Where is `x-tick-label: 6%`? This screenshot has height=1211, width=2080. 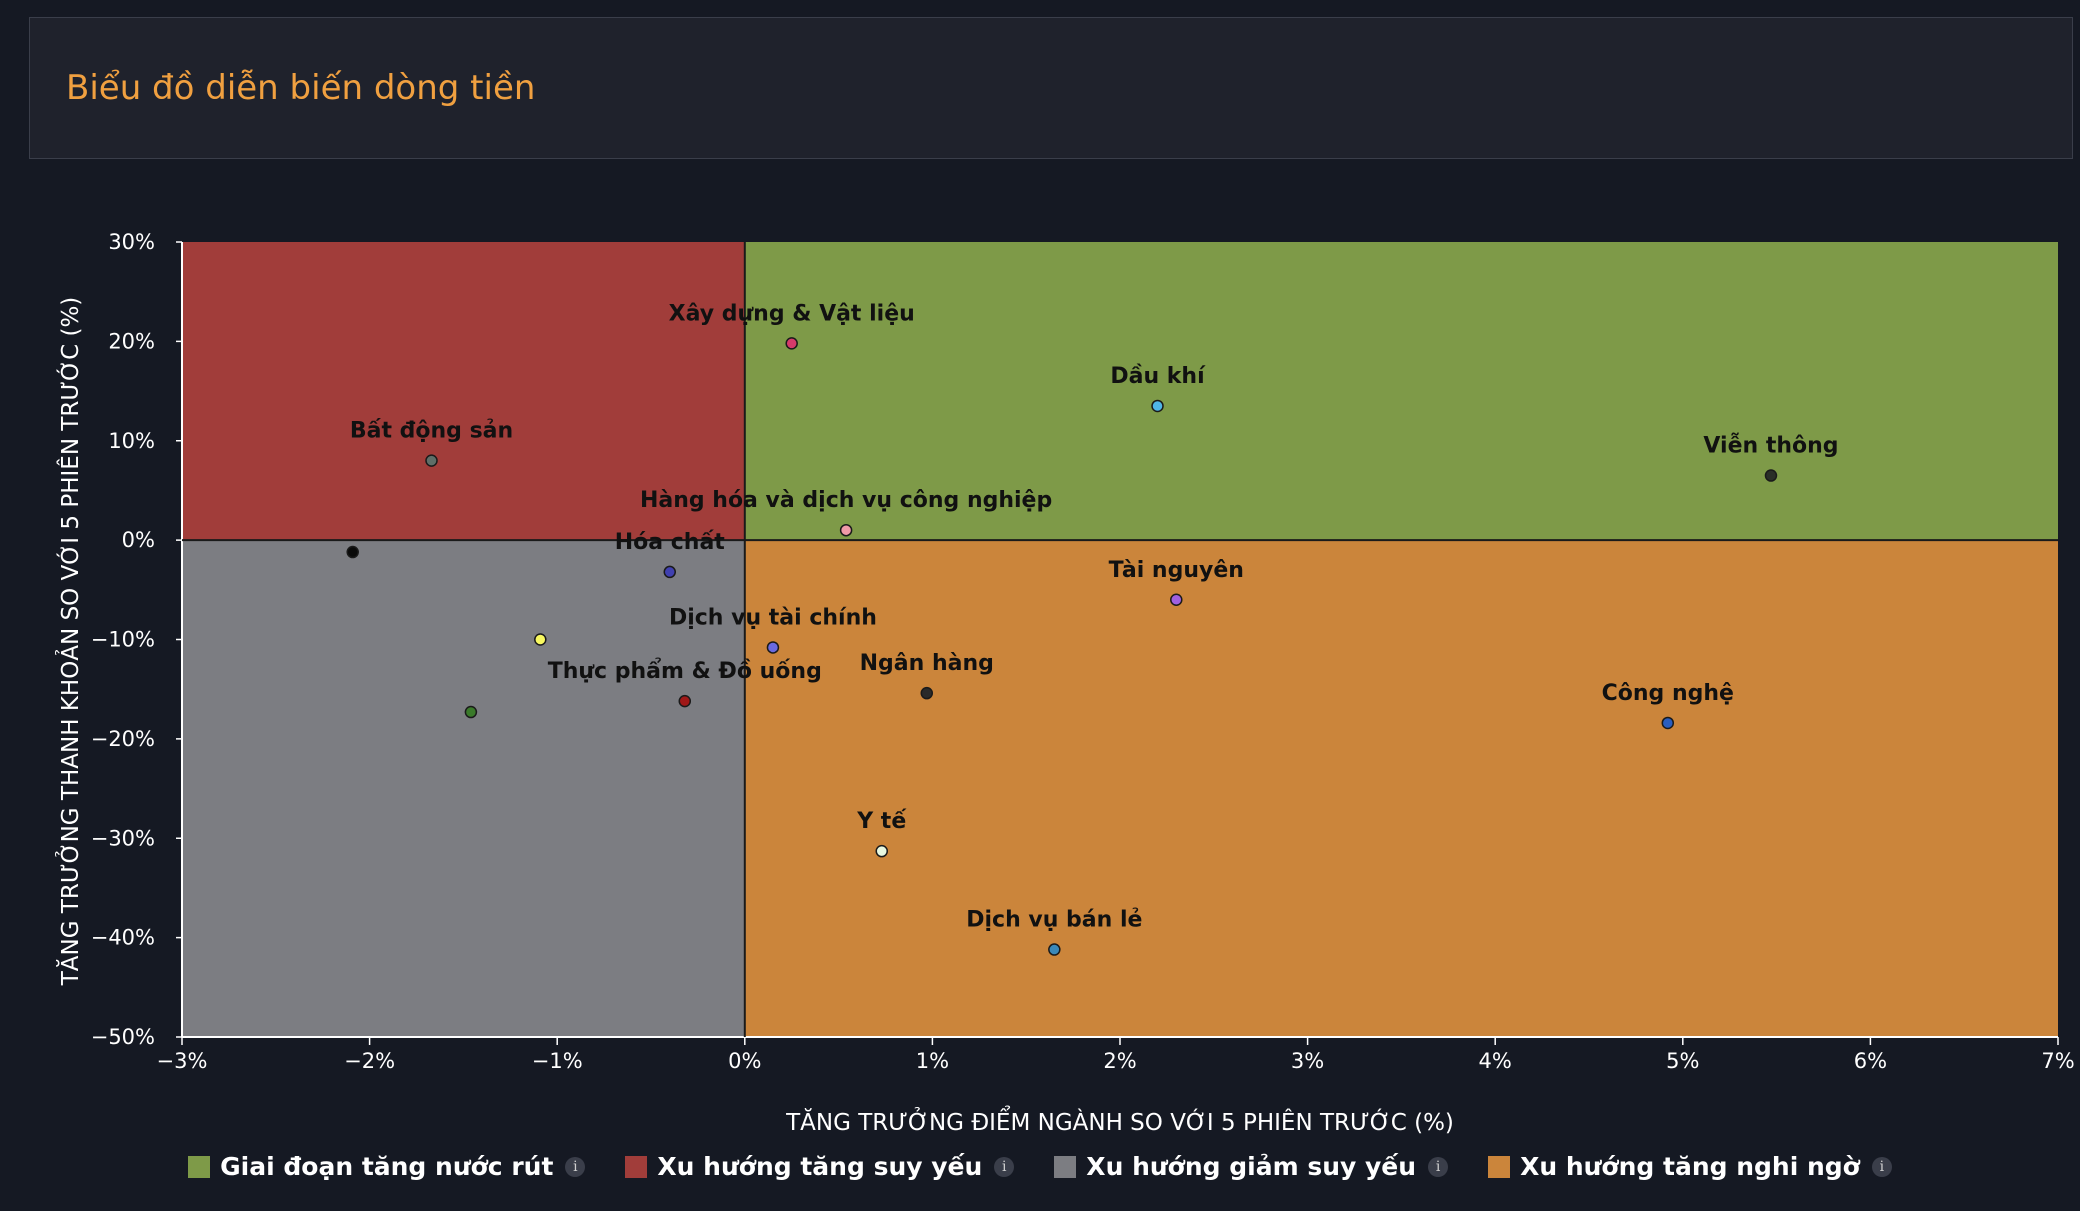
x-tick-label: 6% is located at coordinates (1870, 1061).